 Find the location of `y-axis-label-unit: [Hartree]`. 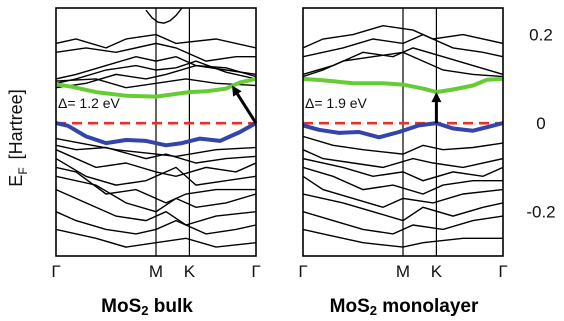

y-axis-label-unit: [Hartree] is located at coordinates (16, 124).